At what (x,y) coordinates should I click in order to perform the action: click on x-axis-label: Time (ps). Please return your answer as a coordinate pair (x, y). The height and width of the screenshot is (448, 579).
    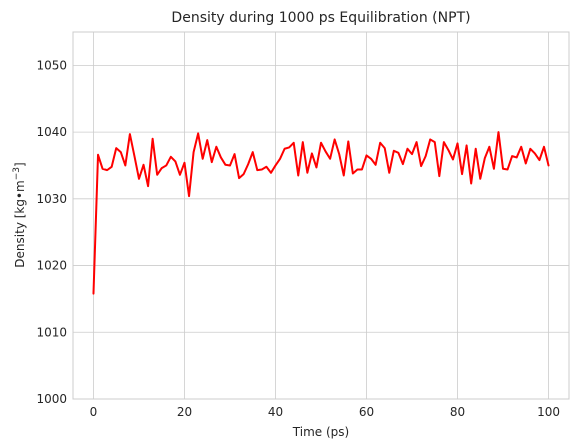
    Looking at the image, I should click on (320, 432).